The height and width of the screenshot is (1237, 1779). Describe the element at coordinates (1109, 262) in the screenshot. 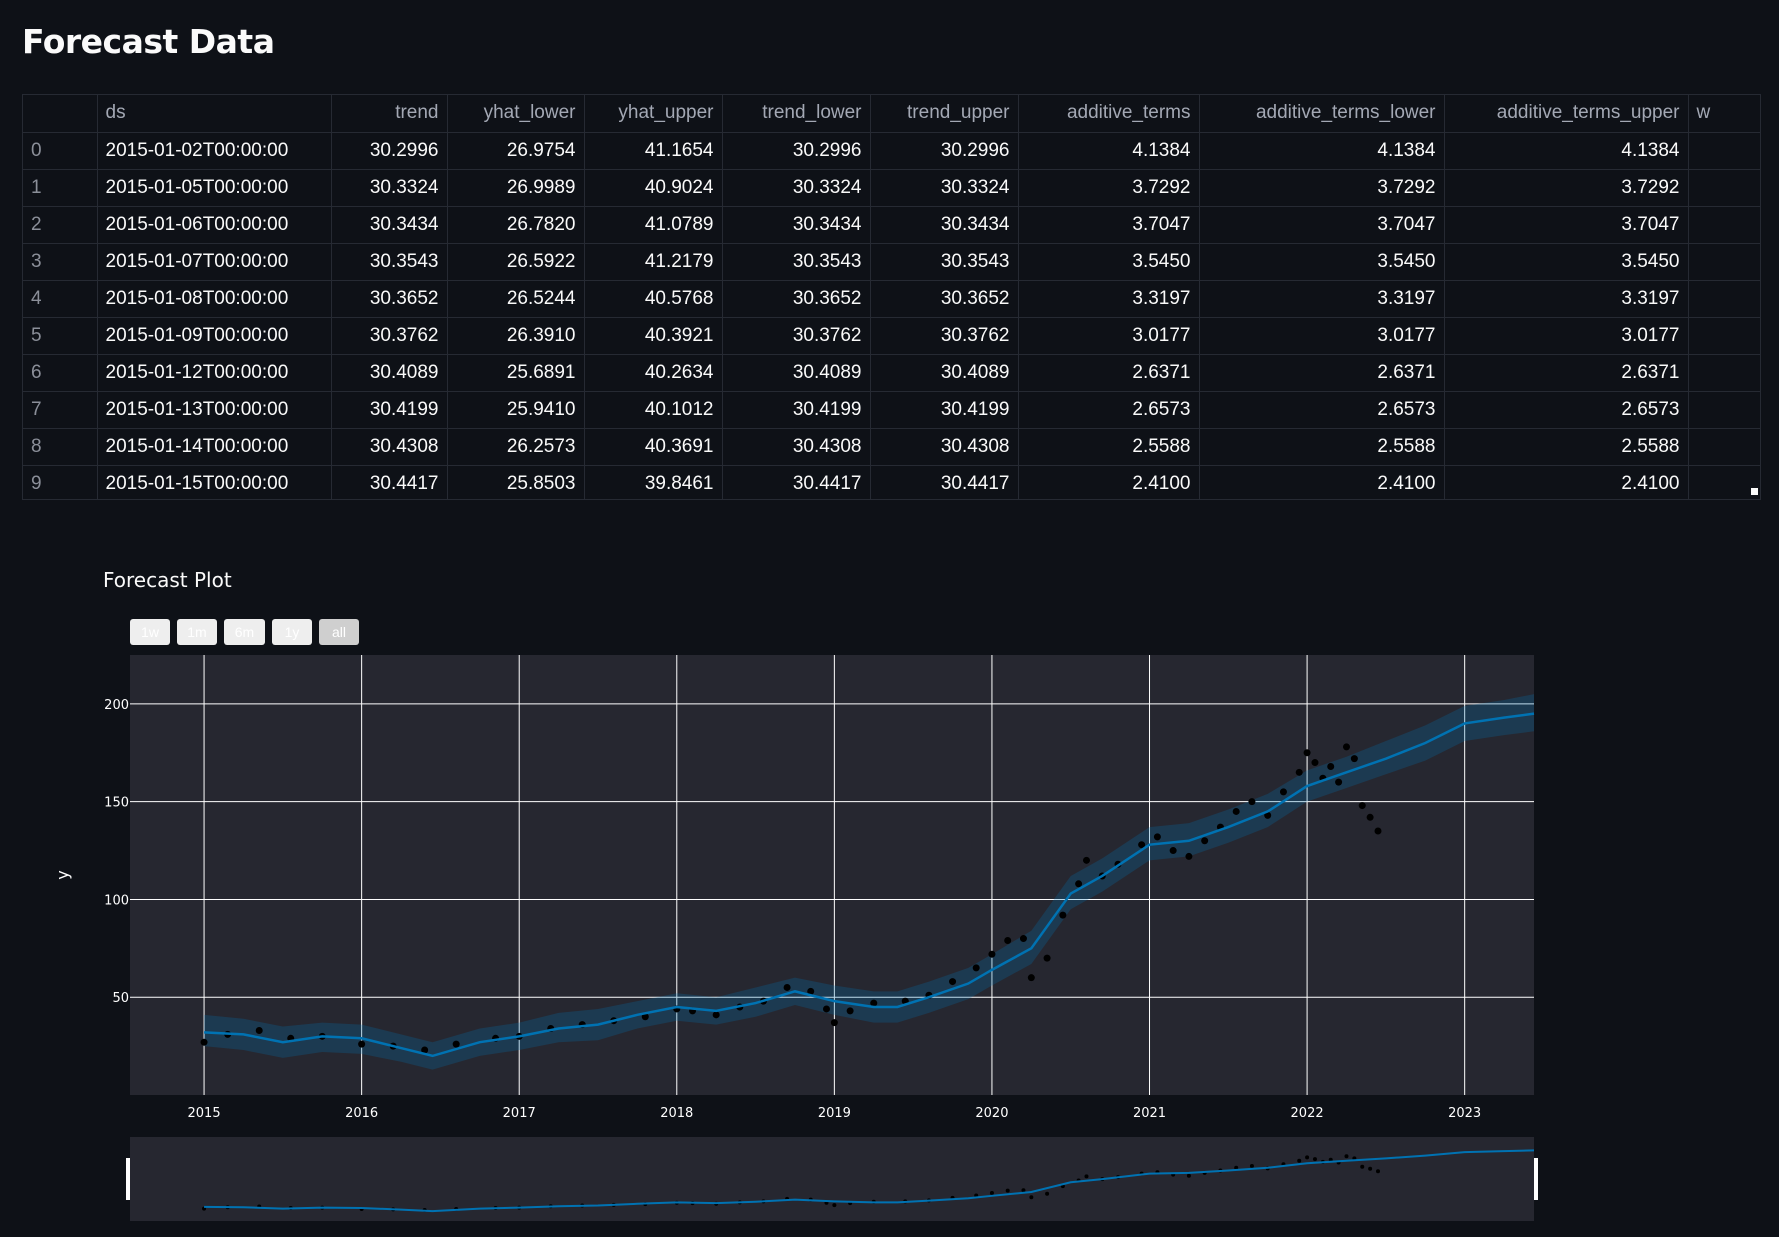

I see `cell-additive-terms: 3.5450` at that location.